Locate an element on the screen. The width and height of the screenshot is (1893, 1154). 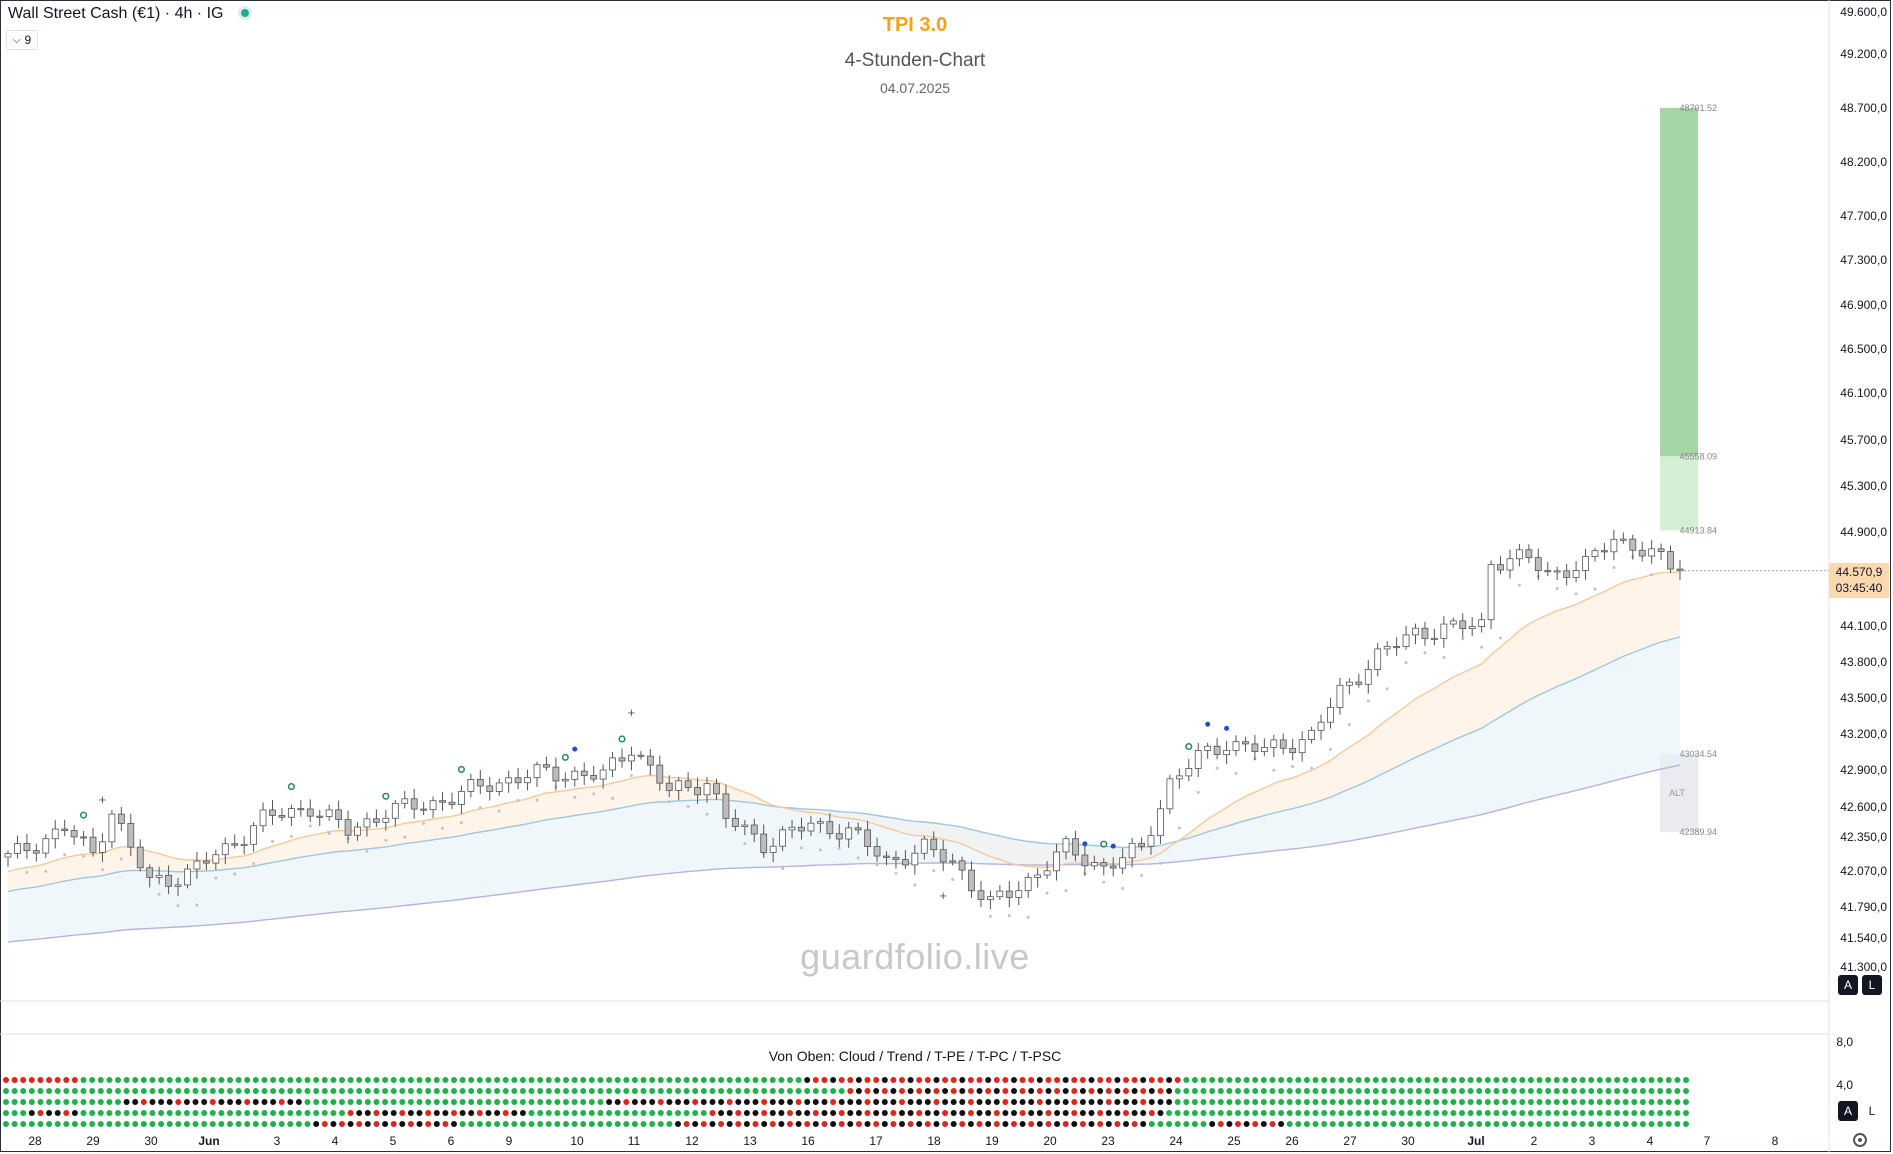
price-axis-label: 43.800,0 is located at coordinates (1863, 662).